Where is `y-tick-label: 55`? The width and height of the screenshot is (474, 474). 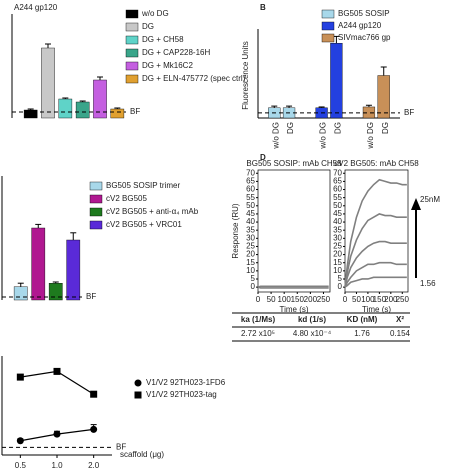 y-tick-label: 55 is located at coordinates (337, 197).